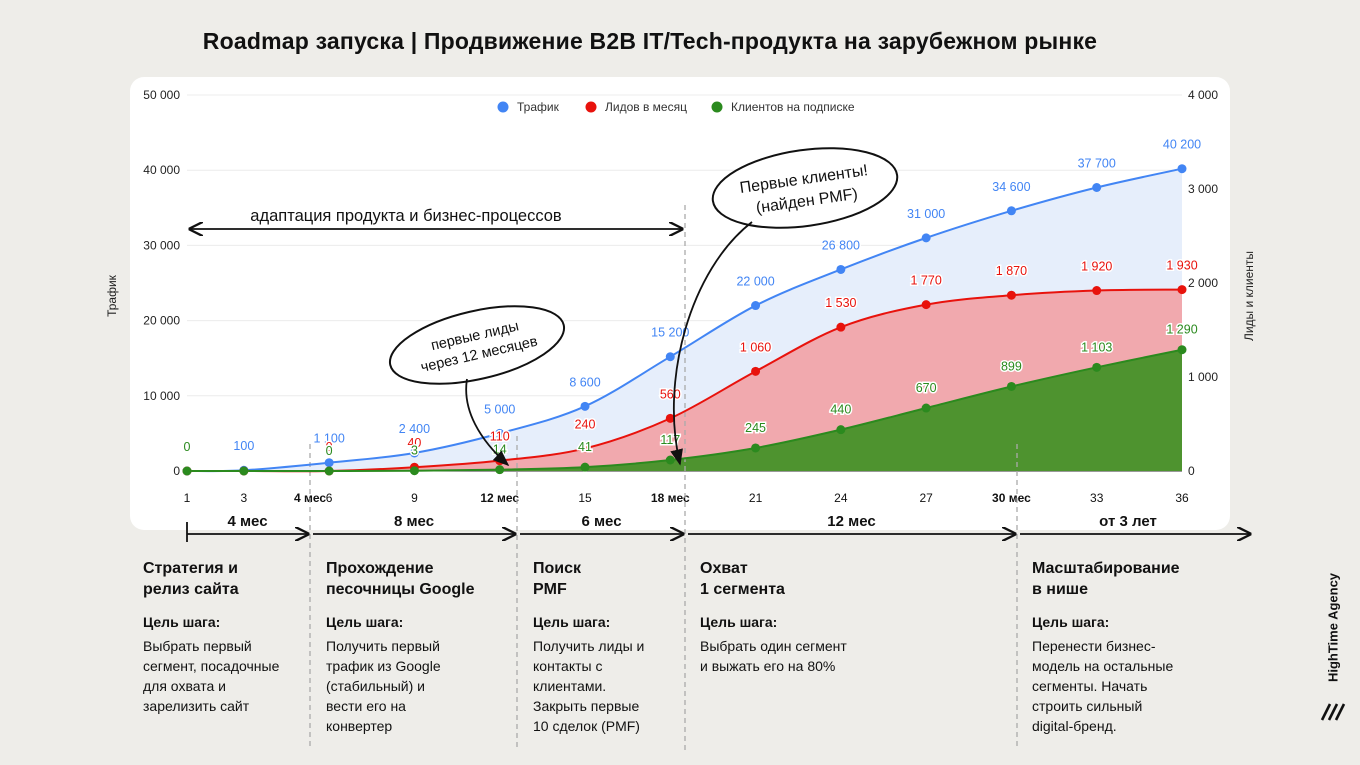 This screenshot has width=1360, height=765. What do you see at coordinates (584, 382) in the screenshot?
I see `traffic-data-label: 8 600` at bounding box center [584, 382].